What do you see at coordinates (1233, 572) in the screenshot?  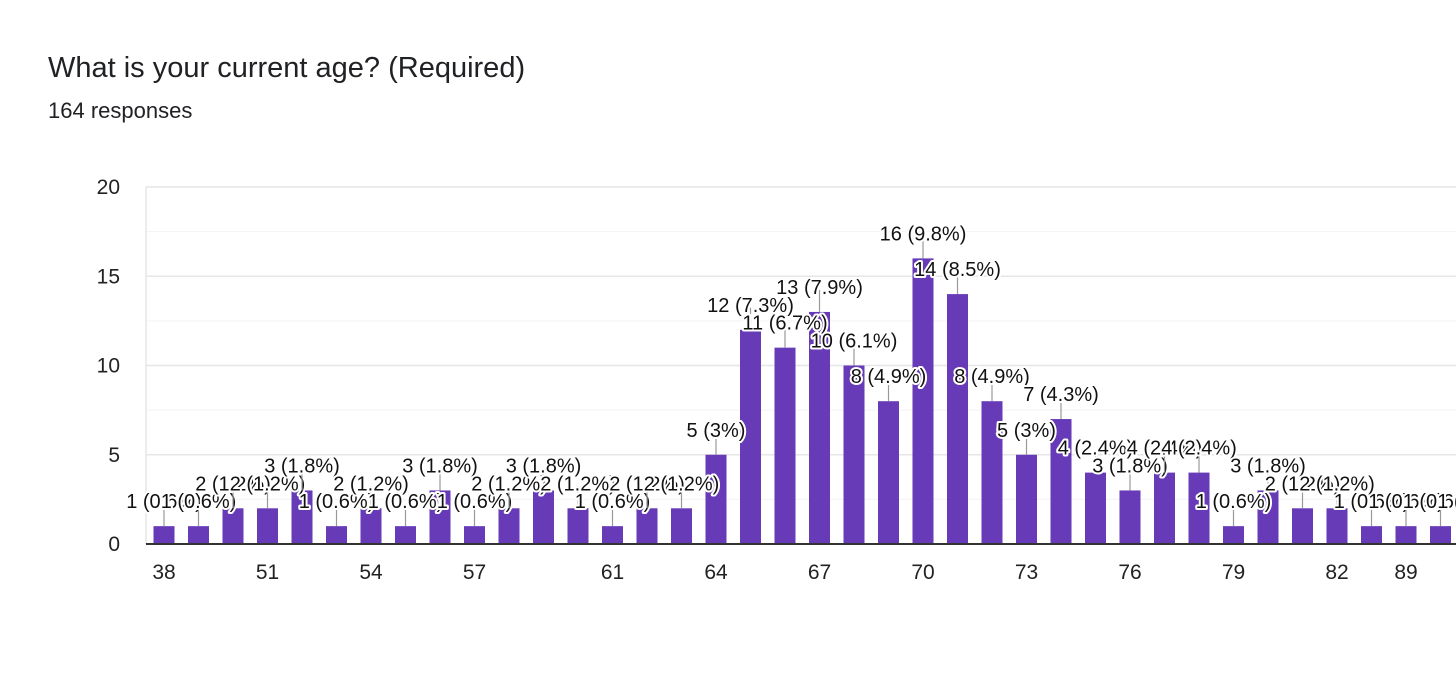 I see `x-tick-label: 79` at bounding box center [1233, 572].